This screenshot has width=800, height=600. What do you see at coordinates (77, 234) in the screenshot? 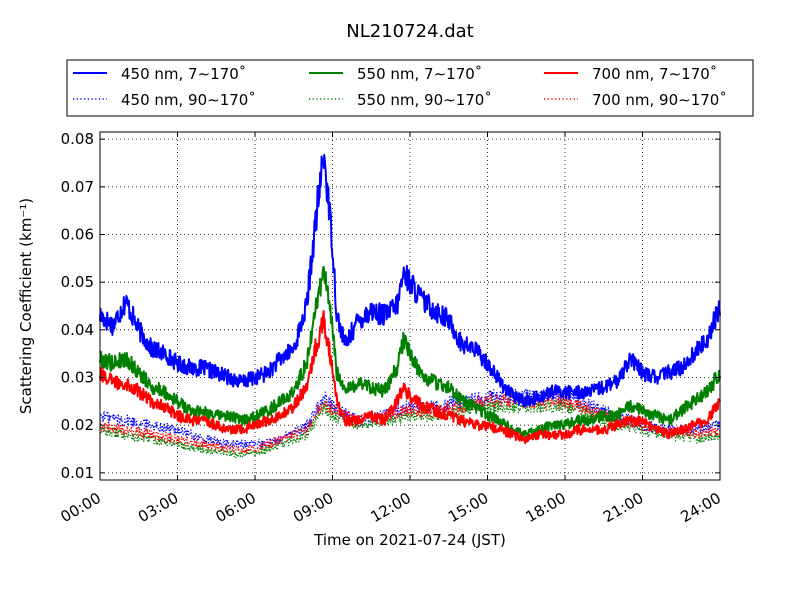
I see `y-tick-label: 0.06` at bounding box center [77, 234].